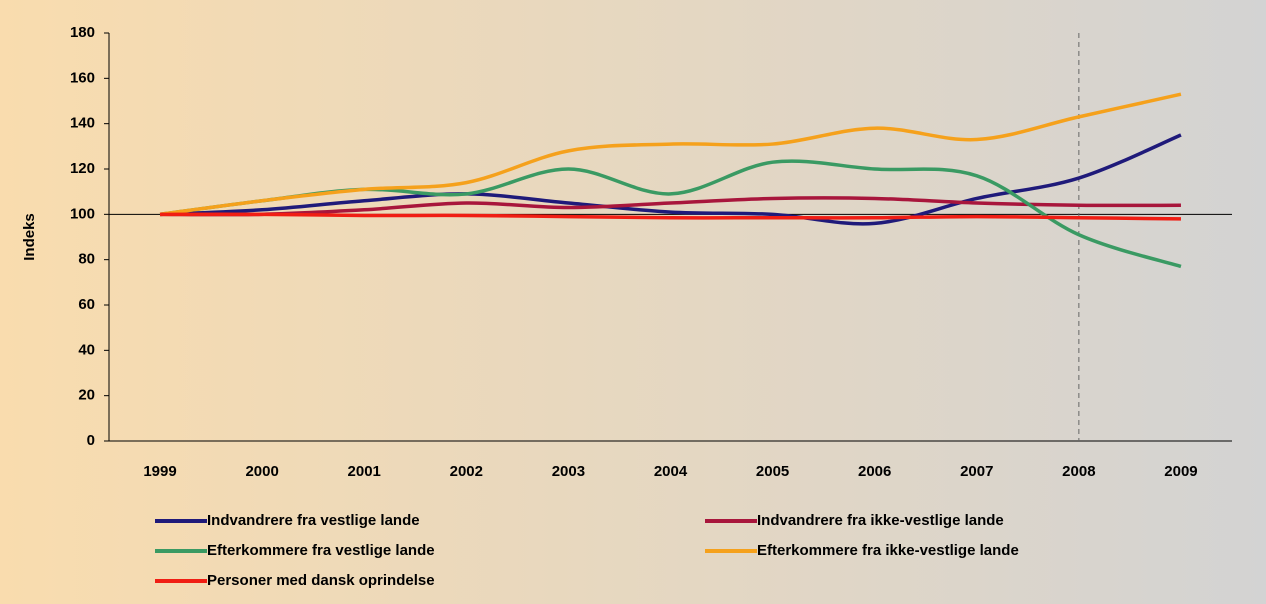 Image resolution: width=1266 pixels, height=604 pixels. What do you see at coordinates (976, 471) in the screenshot?
I see `x-tick-label: 2007` at bounding box center [976, 471].